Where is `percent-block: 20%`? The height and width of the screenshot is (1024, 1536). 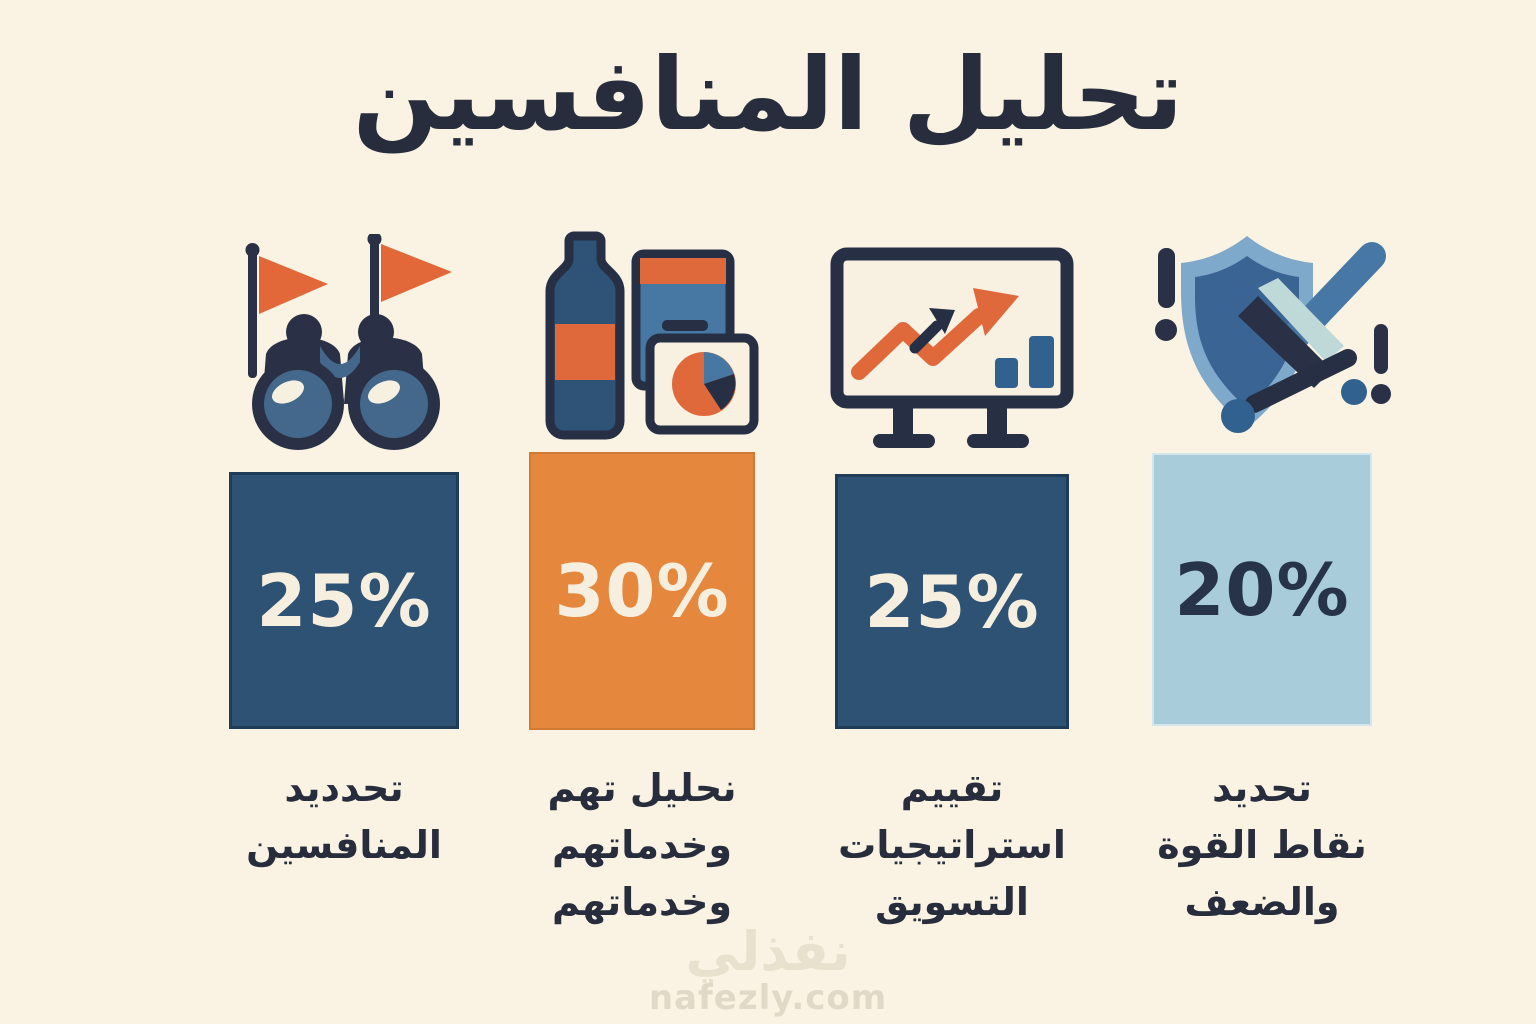
percent-block: 20% is located at coordinates (1262, 589).